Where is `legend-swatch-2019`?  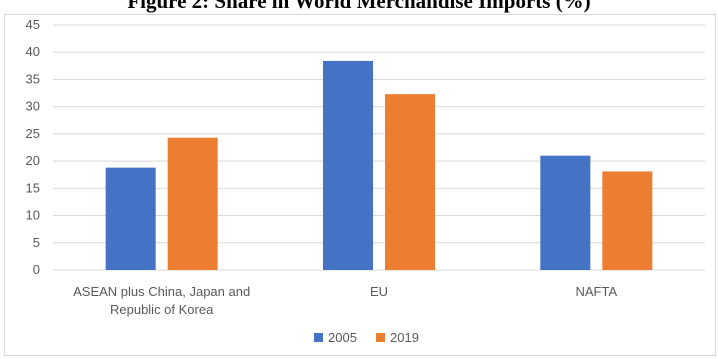 legend-swatch-2019 is located at coordinates (380, 337).